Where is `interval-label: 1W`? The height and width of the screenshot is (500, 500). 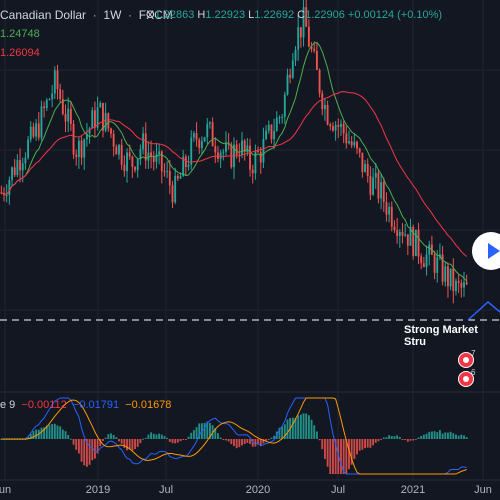
interval-label: 1W is located at coordinates (112, 15).